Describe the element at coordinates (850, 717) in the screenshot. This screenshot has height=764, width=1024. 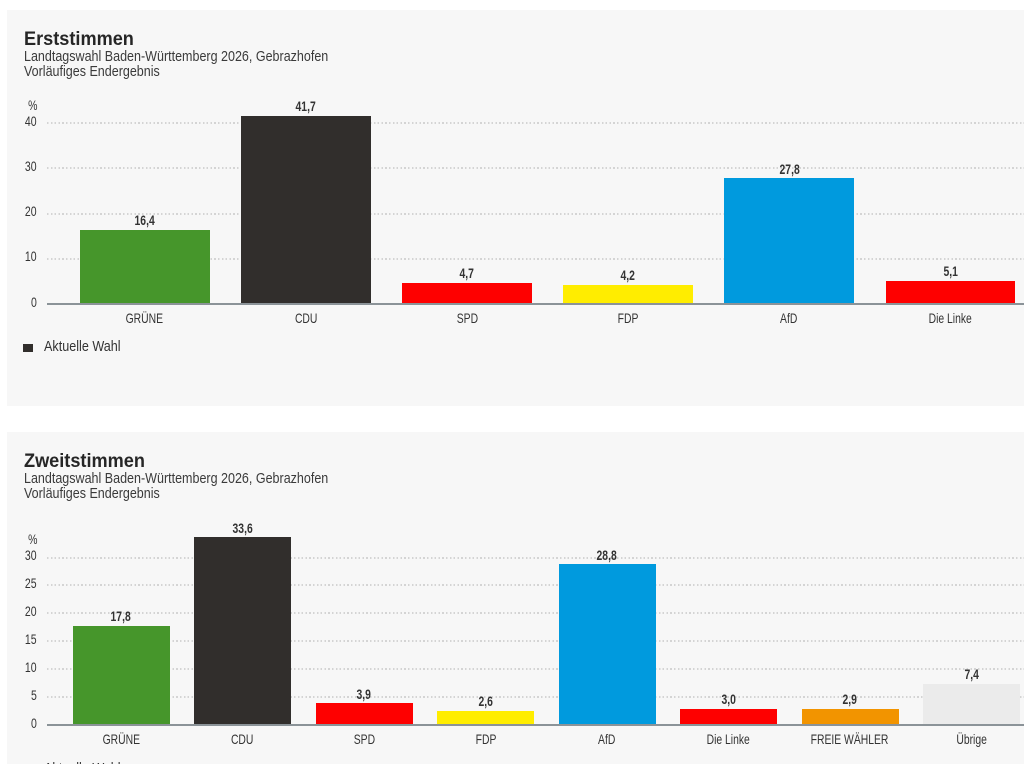
I see `bar-FREIE WÄHLER` at that location.